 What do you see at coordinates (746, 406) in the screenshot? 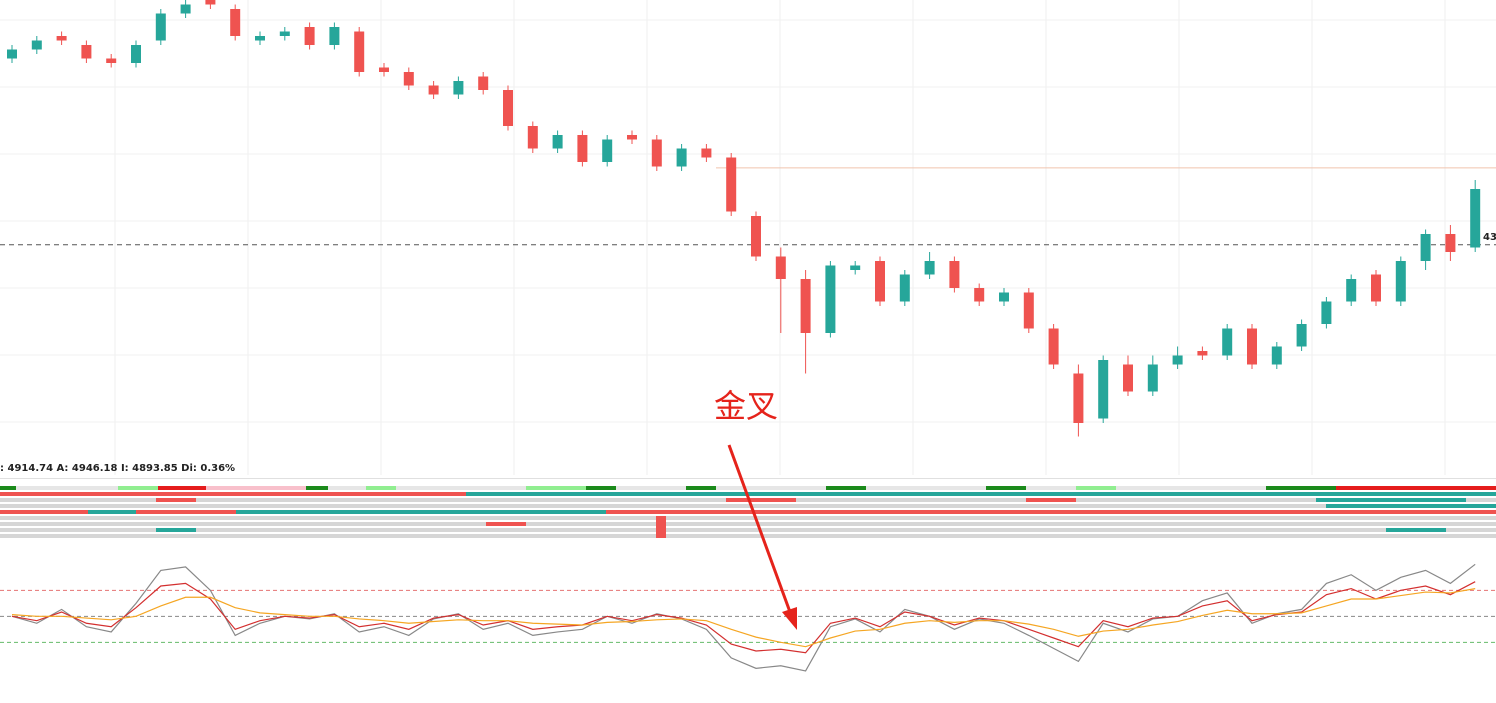
I see `annotation: 金叉` at bounding box center [746, 406].